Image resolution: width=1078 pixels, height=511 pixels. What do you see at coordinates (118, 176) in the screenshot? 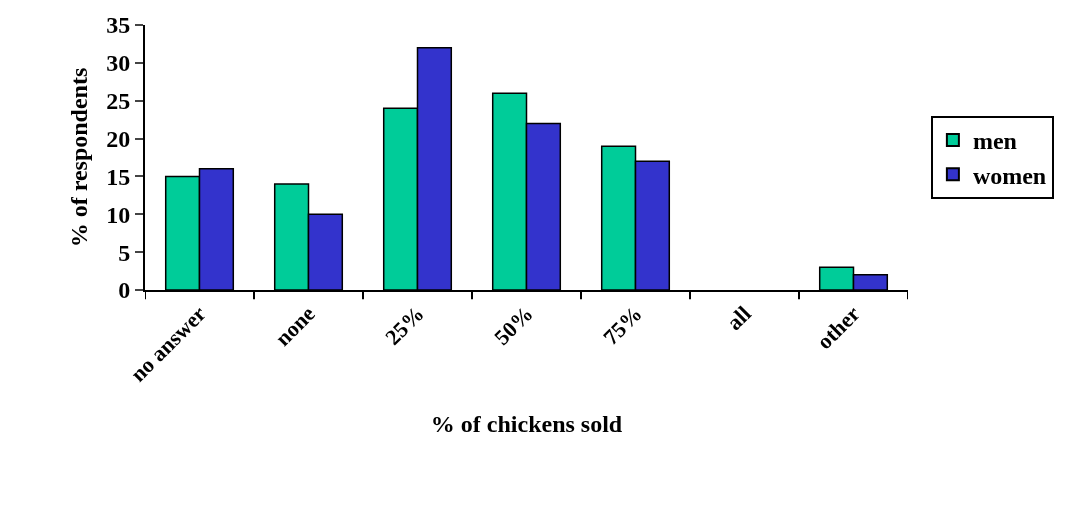
I see `y-tick-label: 15` at bounding box center [118, 176].